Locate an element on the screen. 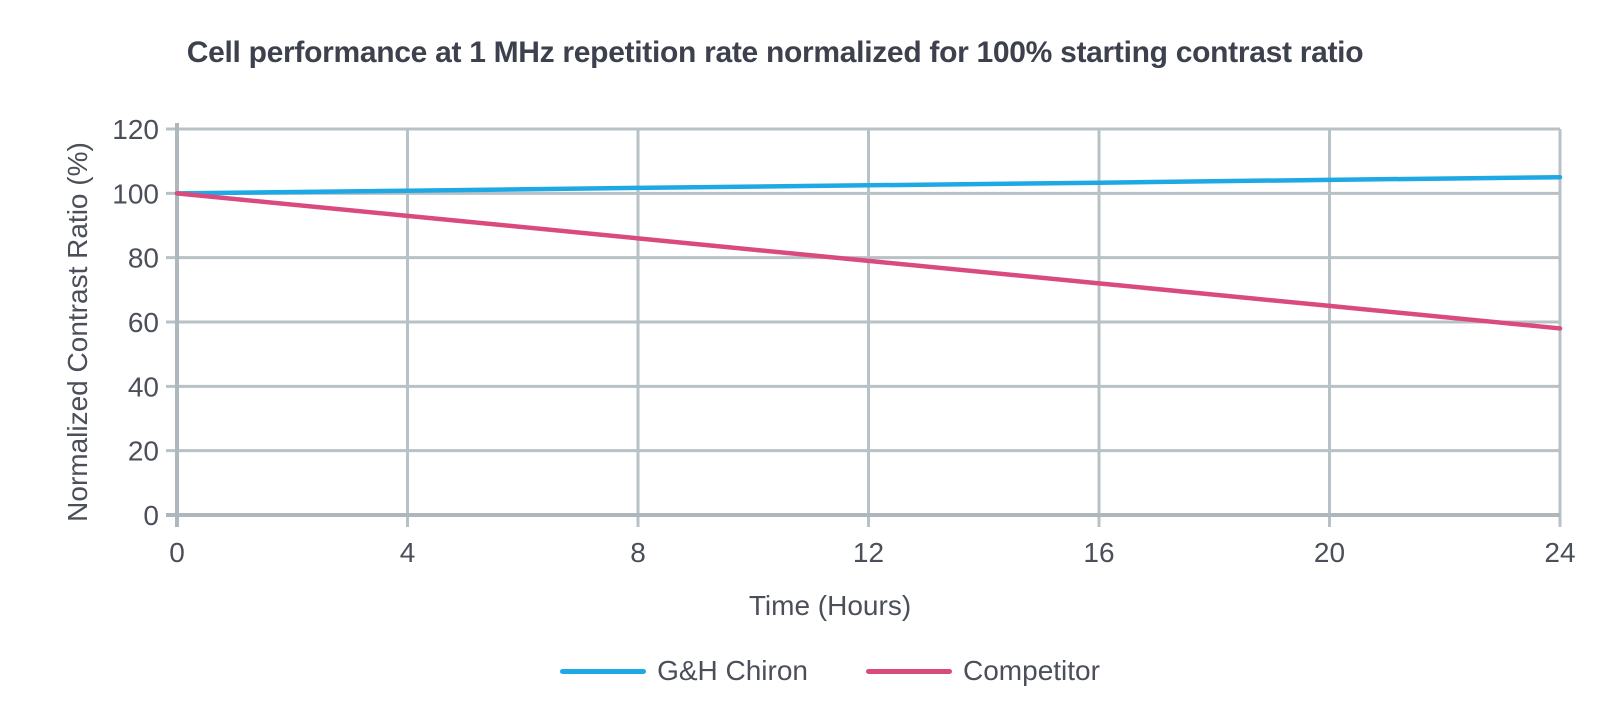 The height and width of the screenshot is (721, 1604). y-axis-title: Normalized Contrast Ratio (%) is located at coordinates (77, 332).